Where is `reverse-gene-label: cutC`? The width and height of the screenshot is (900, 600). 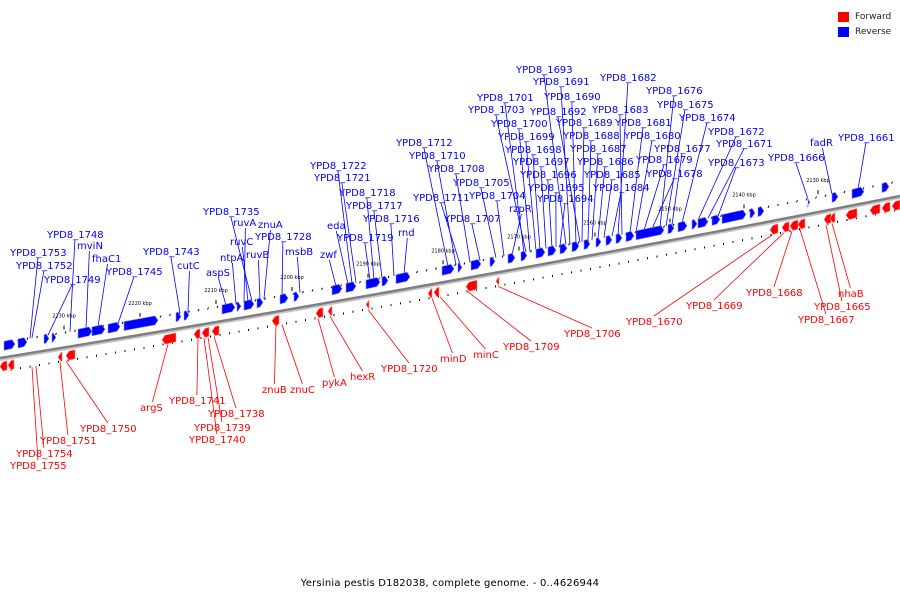 reverse-gene-label: cutC is located at coordinates (188, 266).